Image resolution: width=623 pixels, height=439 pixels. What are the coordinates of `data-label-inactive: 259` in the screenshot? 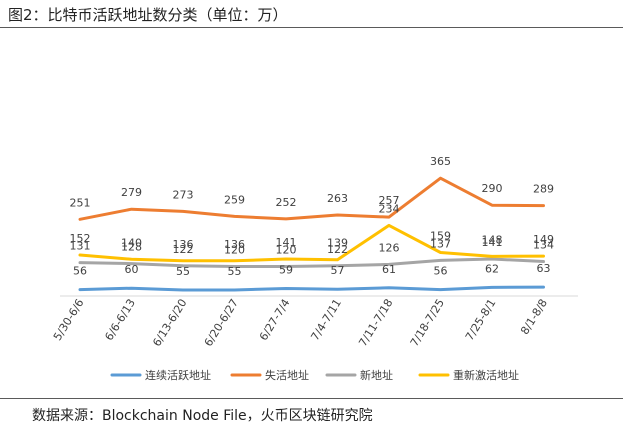 It's located at (234, 199).